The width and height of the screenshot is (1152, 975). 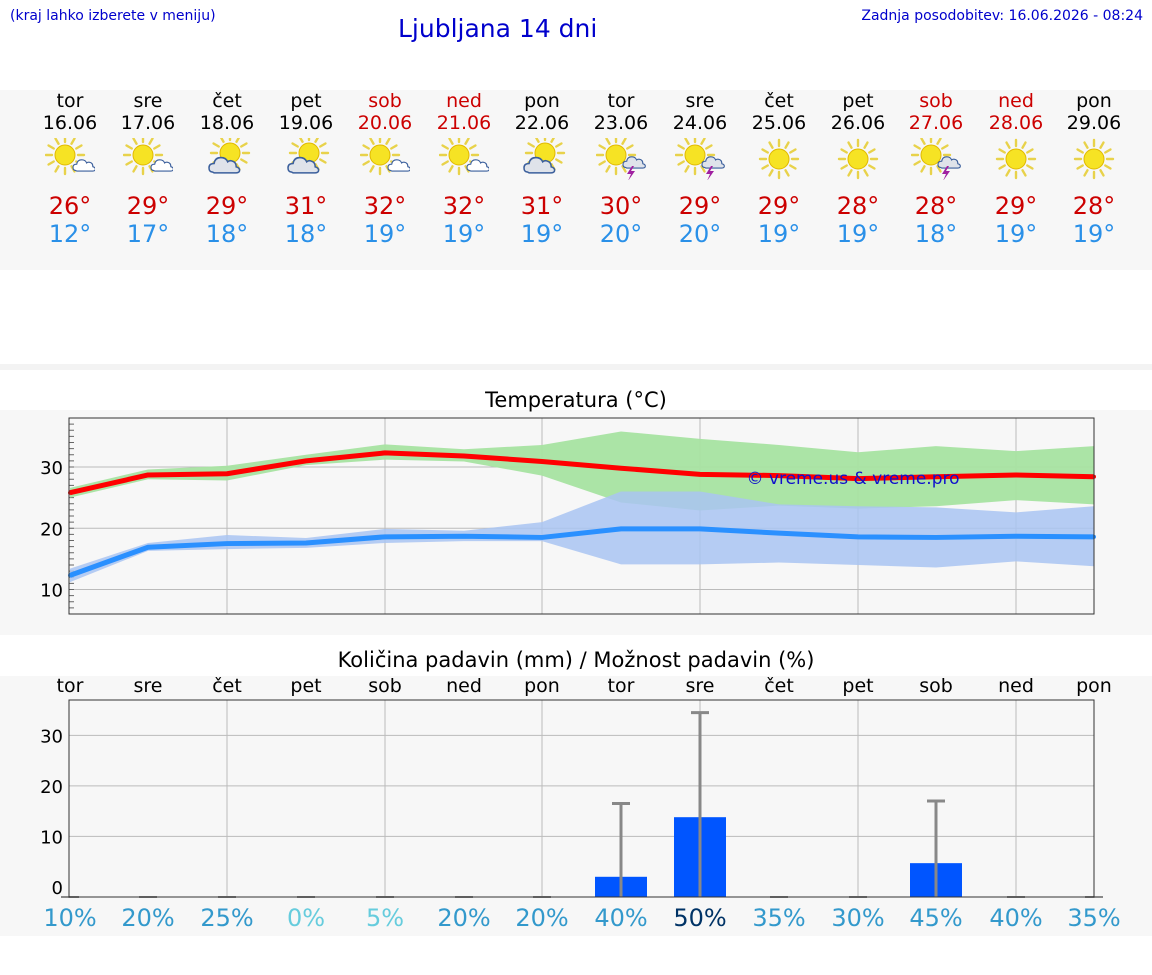 I want to click on page-title: Ljubljana 14 dni, so click(x=498, y=28).